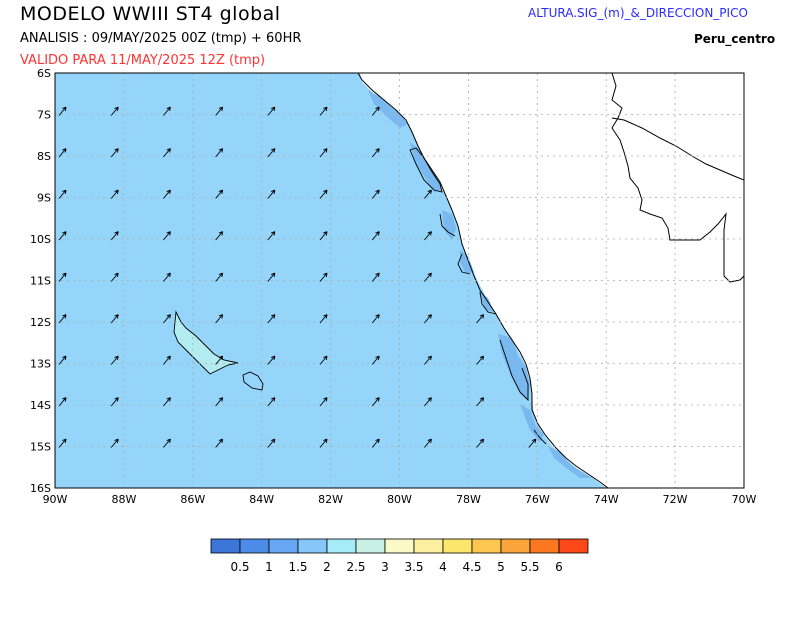 This screenshot has height=618, width=800. What do you see at coordinates (471, 567) in the screenshot?
I see `colorbar-label: 4.5` at bounding box center [471, 567].